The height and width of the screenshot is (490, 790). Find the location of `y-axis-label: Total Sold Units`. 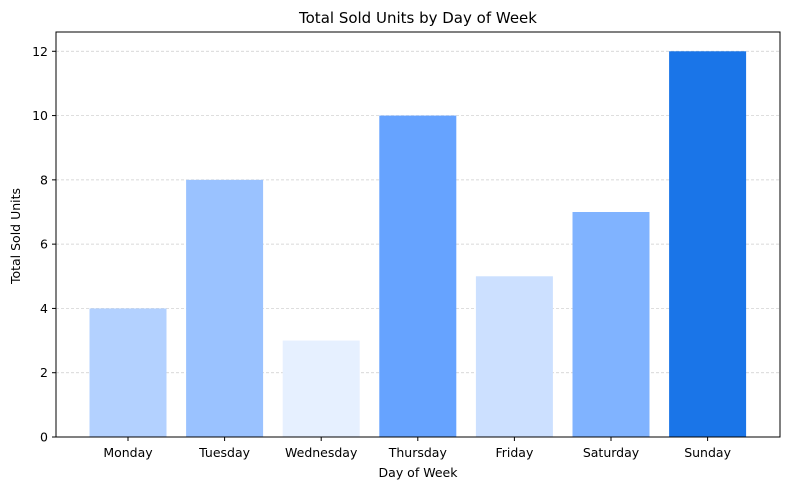

y-axis-label: Total Sold Units is located at coordinates (15, 236).